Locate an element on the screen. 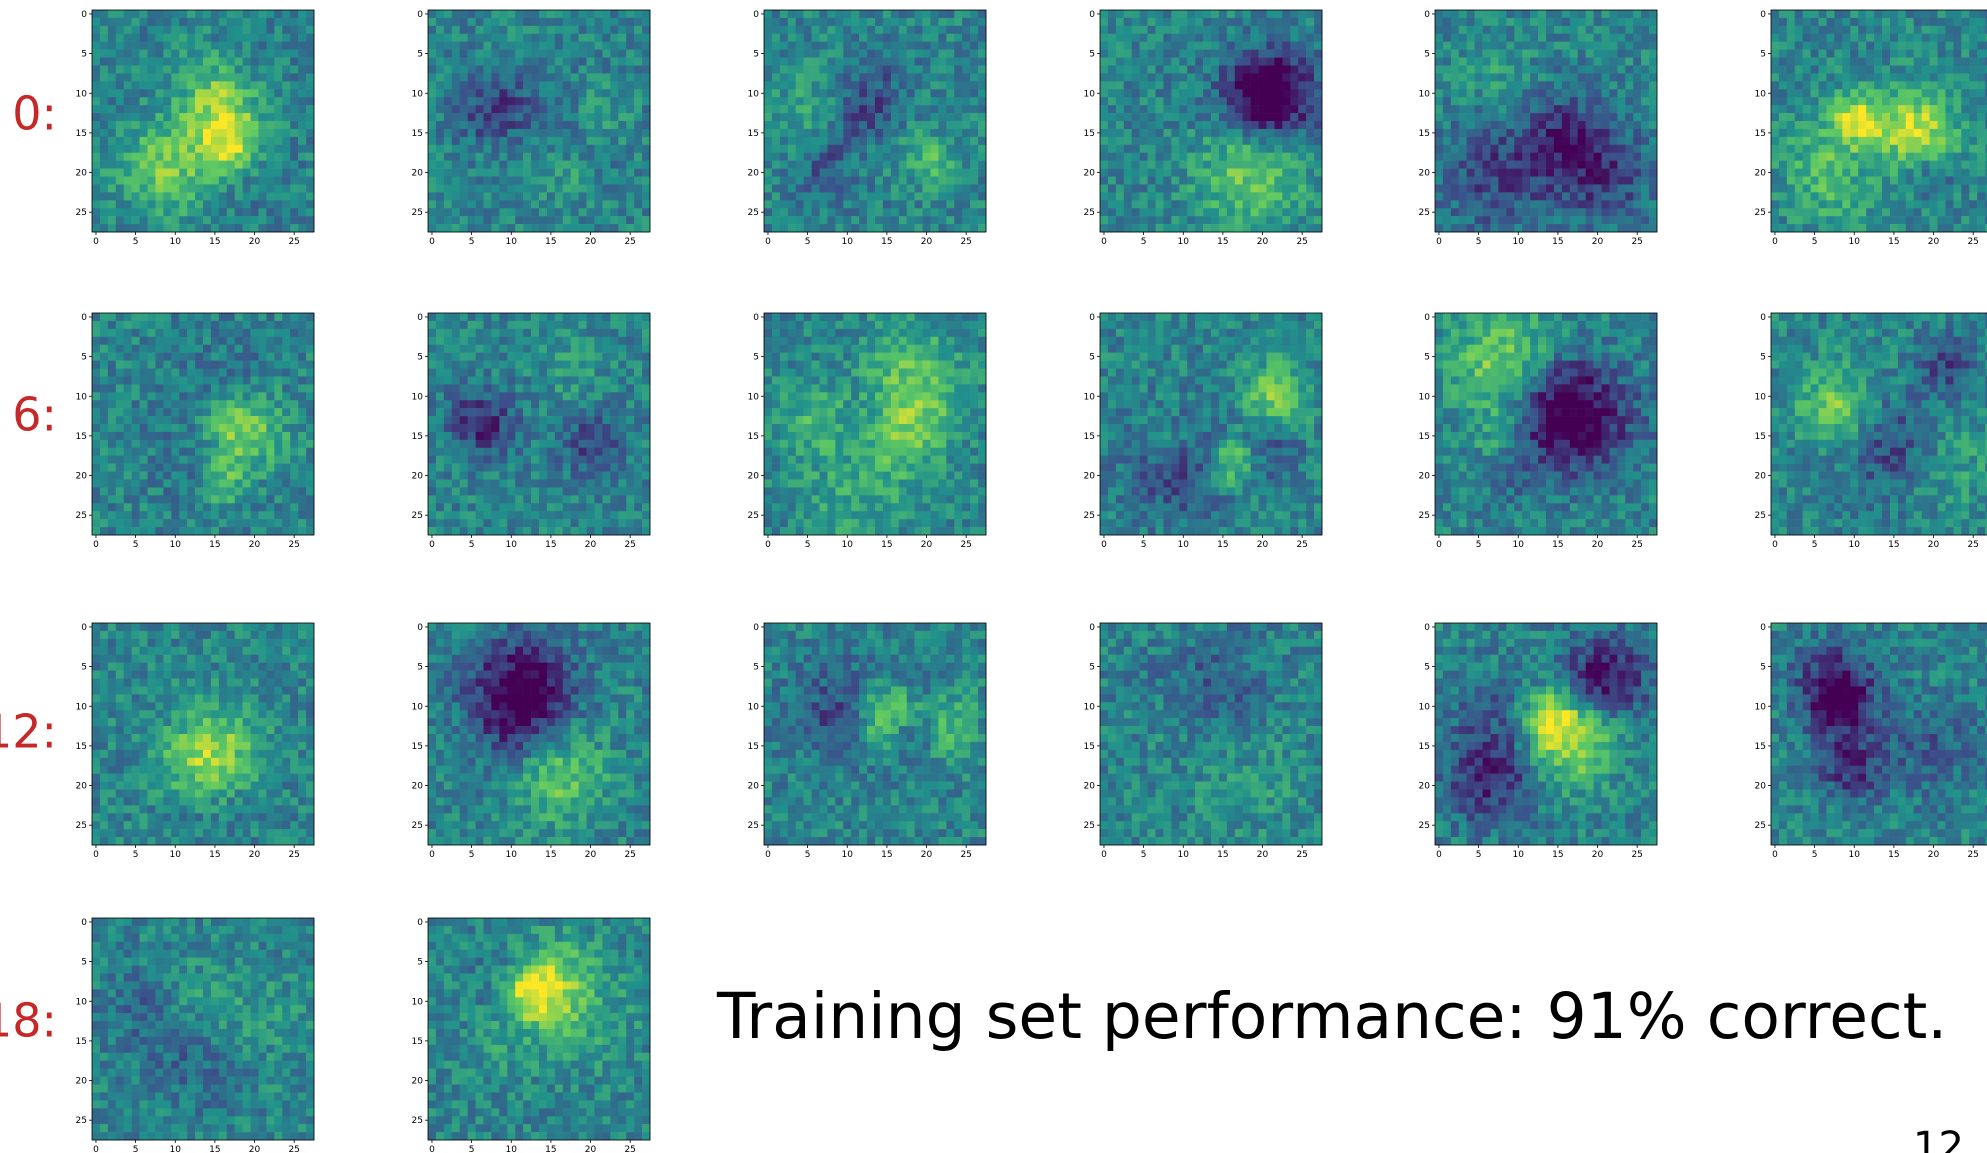  x-tick-label: 25 is located at coordinates (1636, 242).